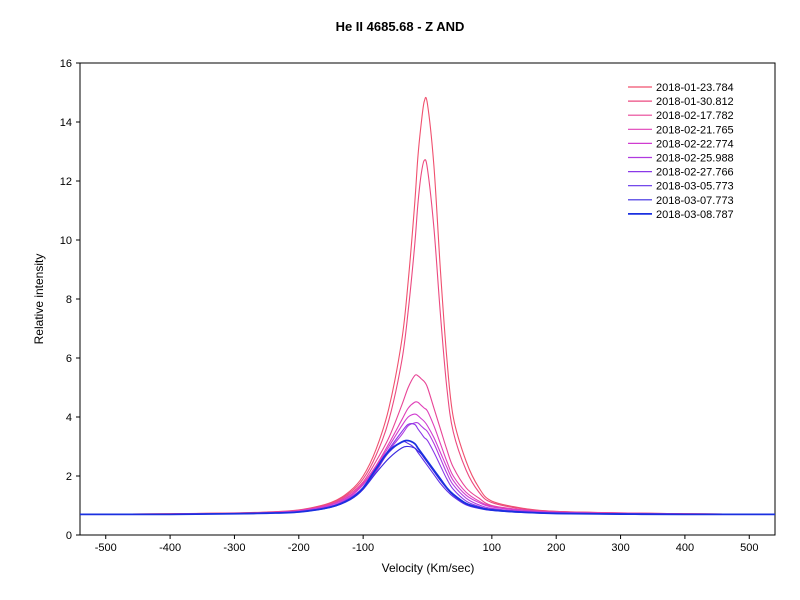  What do you see at coordinates (556, 548) in the screenshot?
I see `x-tick-label: 200` at bounding box center [556, 548].